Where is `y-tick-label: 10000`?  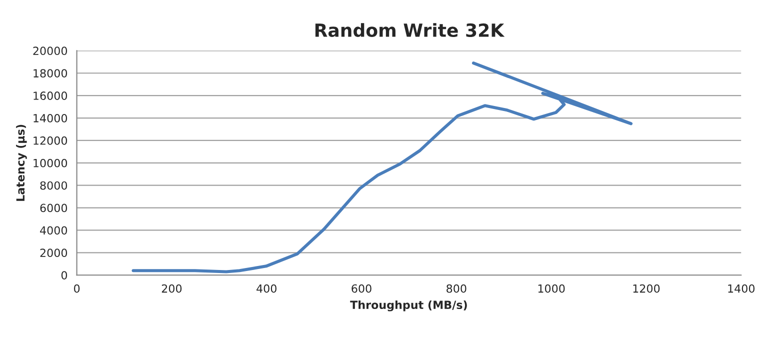
y-tick-label: 10000 is located at coordinates (51, 163).